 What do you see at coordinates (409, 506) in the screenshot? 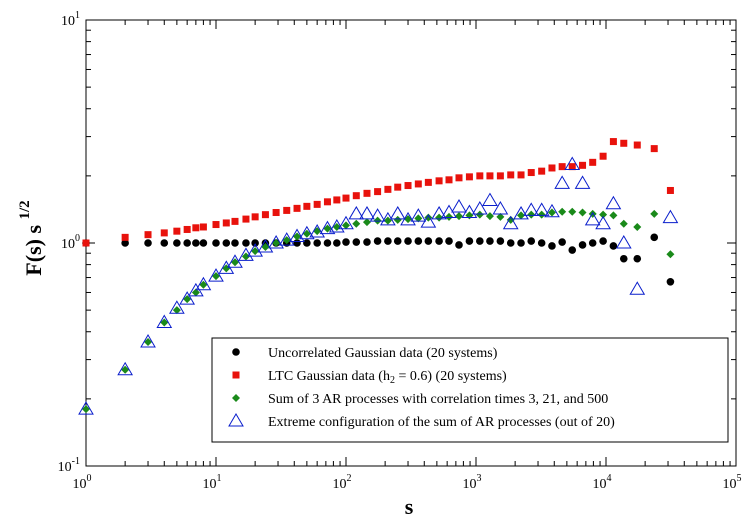
I see `x-axis-label: s` at bounding box center [409, 506].